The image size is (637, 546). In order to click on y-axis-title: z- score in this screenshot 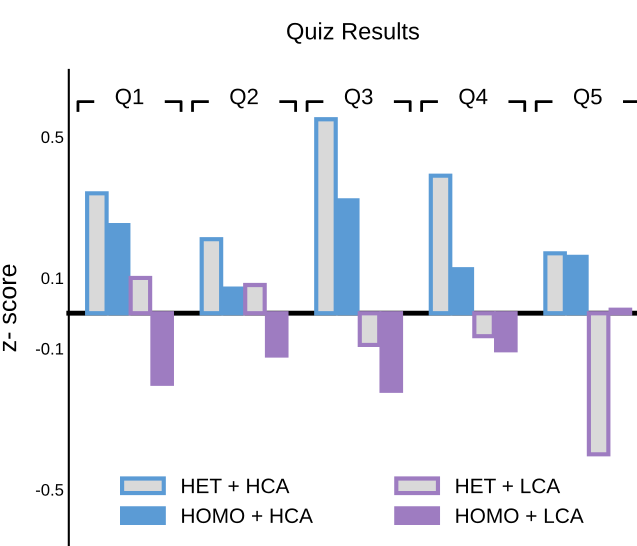, I will do `click(9, 308)`.